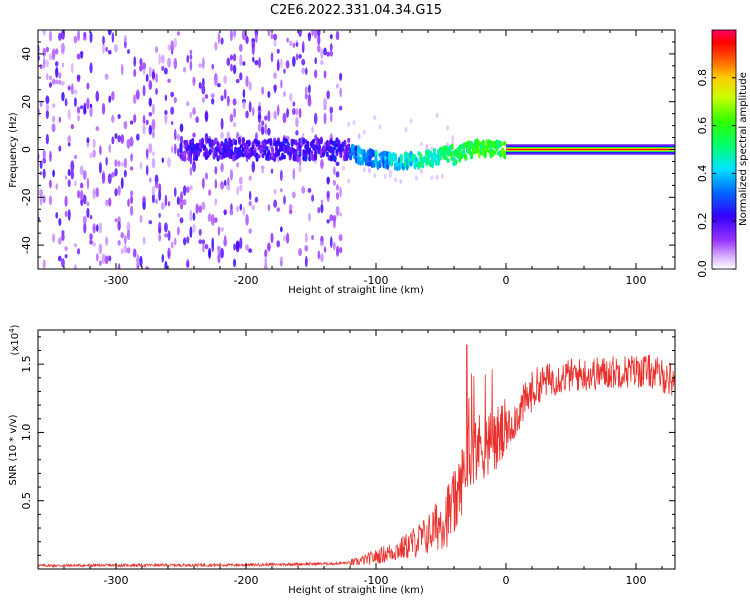  Describe the element at coordinates (26, 364) in the screenshot. I see `y-tick-label: 1.5` at that location.